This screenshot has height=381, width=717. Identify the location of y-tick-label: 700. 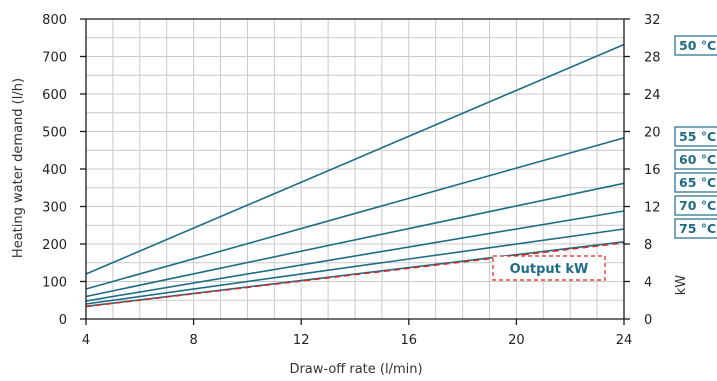
(54, 58).